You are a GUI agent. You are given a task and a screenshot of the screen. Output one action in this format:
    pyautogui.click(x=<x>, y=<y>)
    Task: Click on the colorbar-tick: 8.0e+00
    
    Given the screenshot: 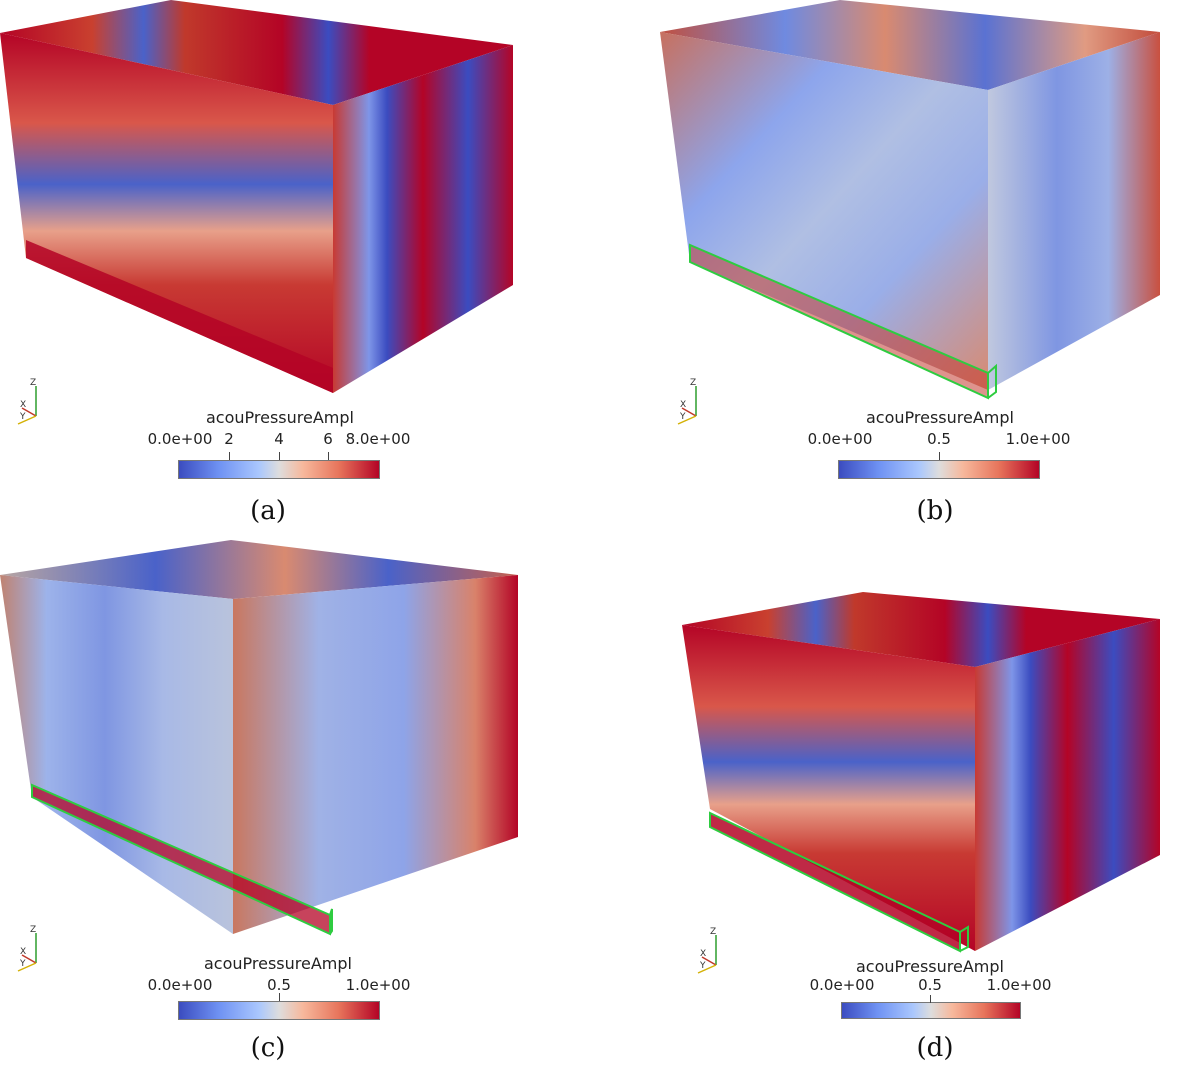 What is the action you would take?
    pyautogui.click(x=378, y=439)
    